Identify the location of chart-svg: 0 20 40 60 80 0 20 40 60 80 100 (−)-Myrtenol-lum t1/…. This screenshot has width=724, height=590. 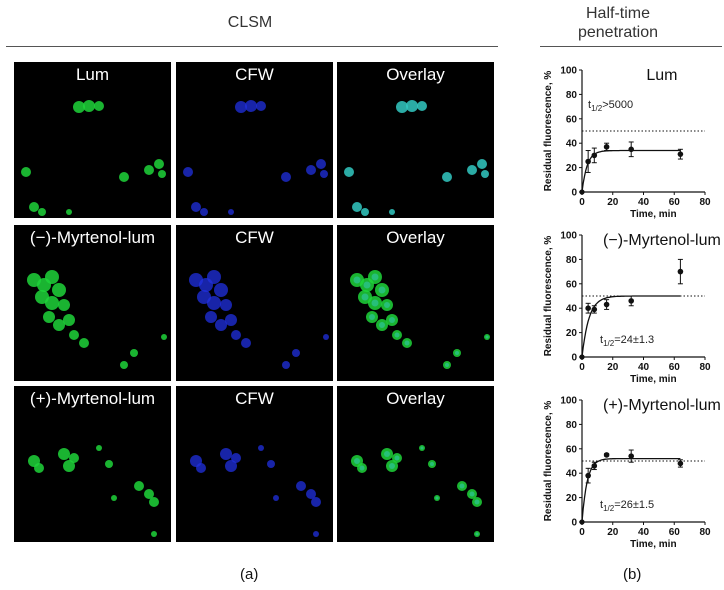
(632, 308).